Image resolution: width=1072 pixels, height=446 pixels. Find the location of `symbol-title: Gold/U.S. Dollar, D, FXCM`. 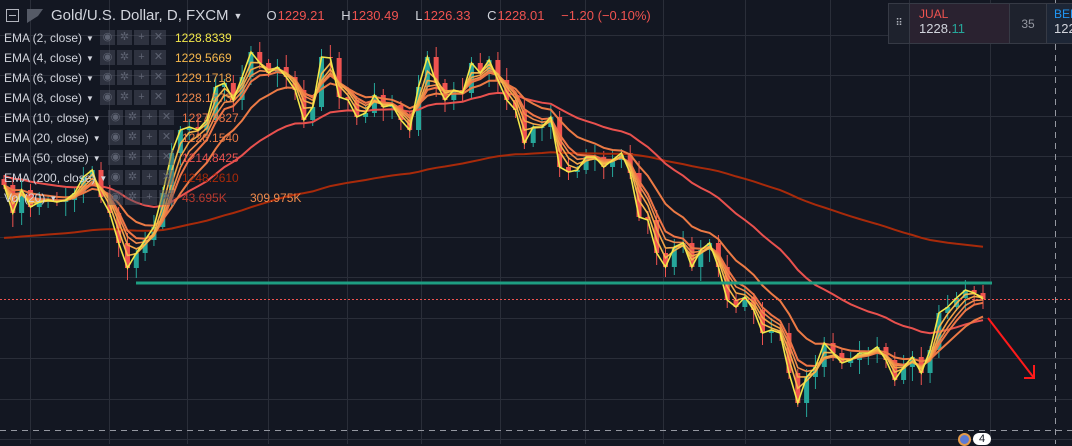

symbol-title: Gold/U.S. Dollar, D, FXCM is located at coordinates (140, 15).